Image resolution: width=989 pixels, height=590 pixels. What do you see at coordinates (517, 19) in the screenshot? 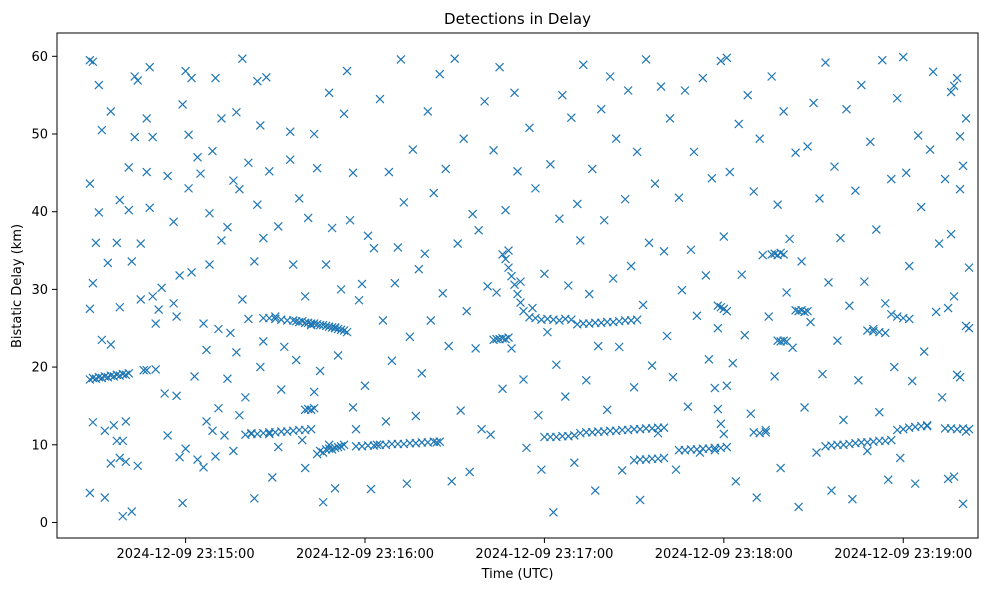
I see `chart-title: Detections in Delay` at bounding box center [517, 19].